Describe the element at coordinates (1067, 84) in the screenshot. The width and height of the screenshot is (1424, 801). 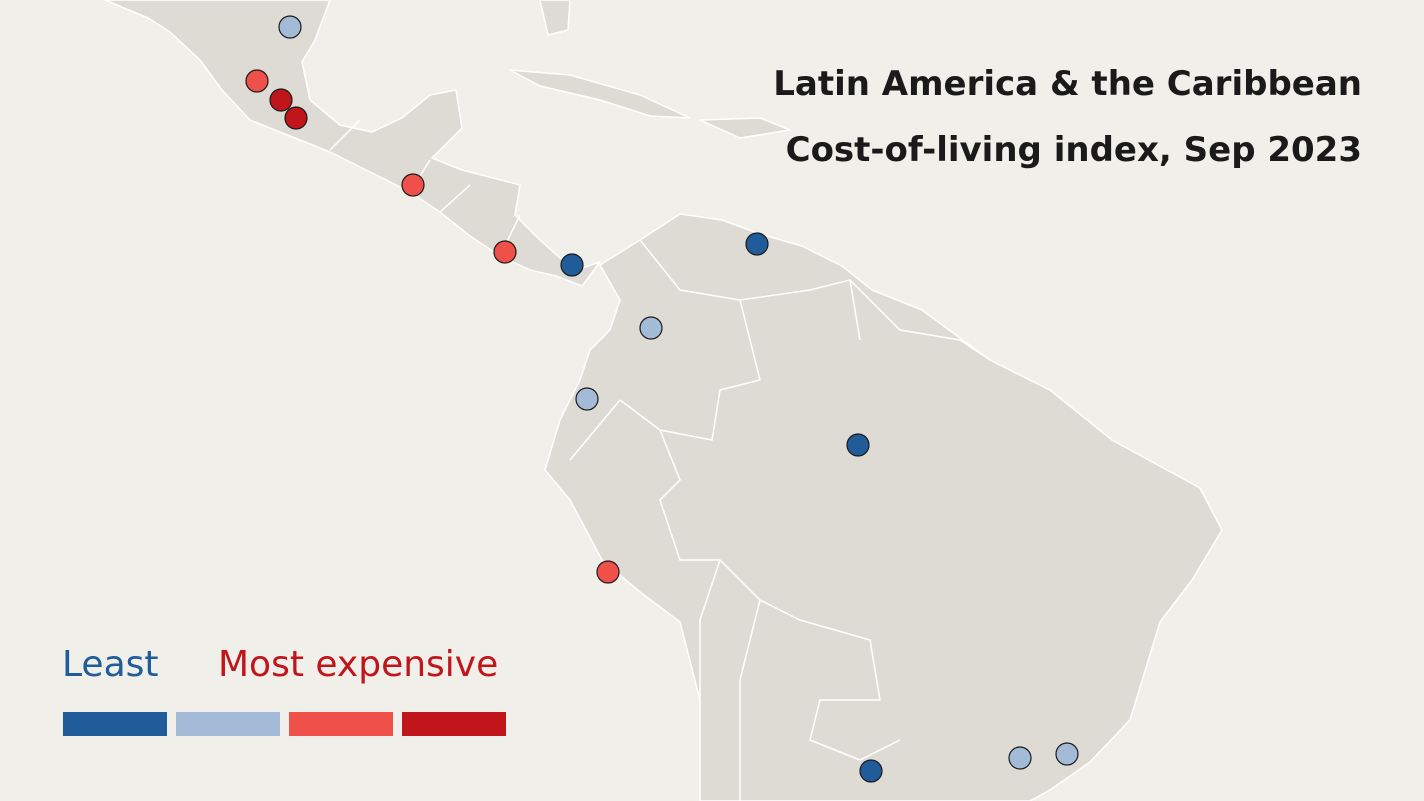
I see `title: Latin America & the Caribbean` at that location.